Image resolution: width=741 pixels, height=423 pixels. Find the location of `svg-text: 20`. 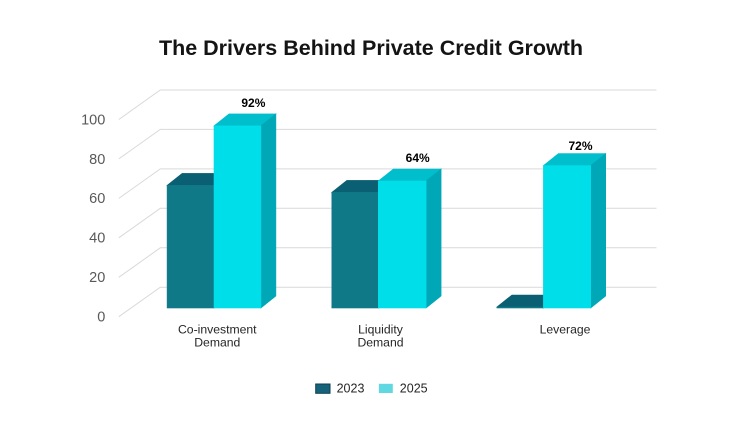

svg-text: 20 is located at coordinates (97, 278).